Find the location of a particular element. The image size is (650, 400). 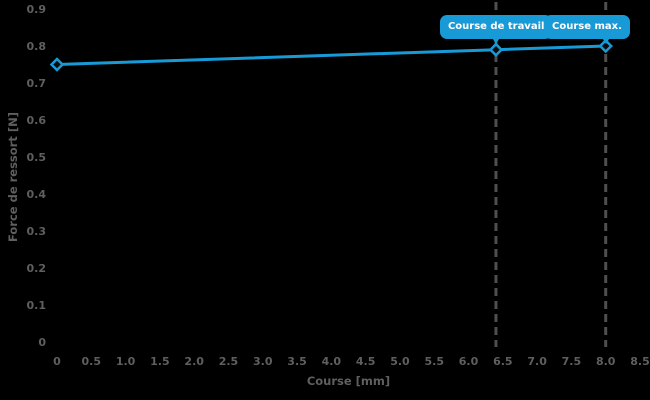

x-tick-label: 6.5 is located at coordinates (503, 361).